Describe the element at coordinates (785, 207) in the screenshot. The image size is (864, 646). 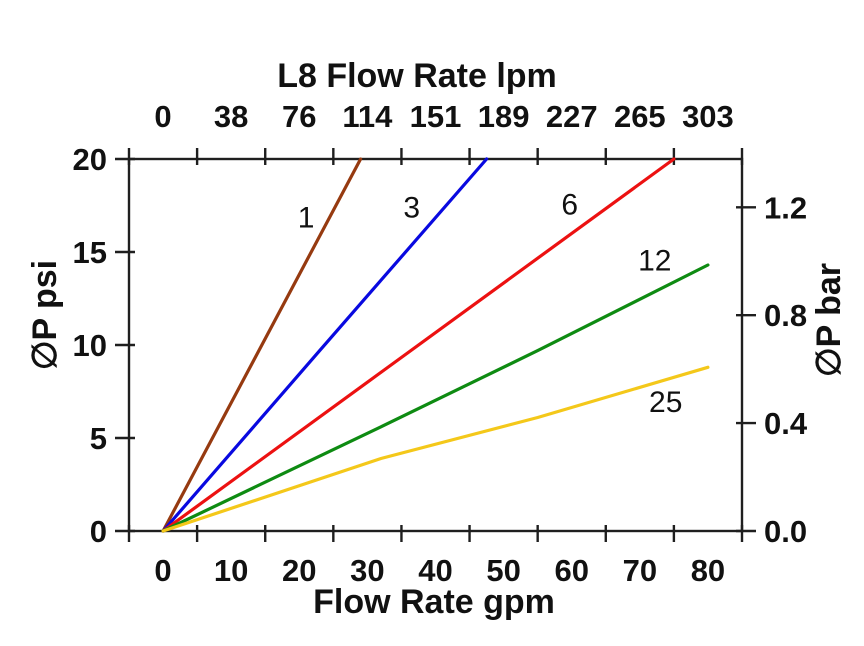
I see `y-tick-label-right: 1.2` at that location.